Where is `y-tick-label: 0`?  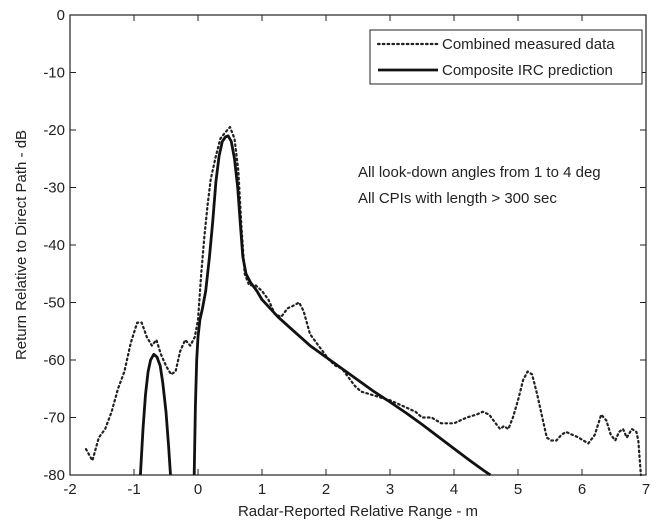 y-tick-label: 0 is located at coordinates (61, 15).